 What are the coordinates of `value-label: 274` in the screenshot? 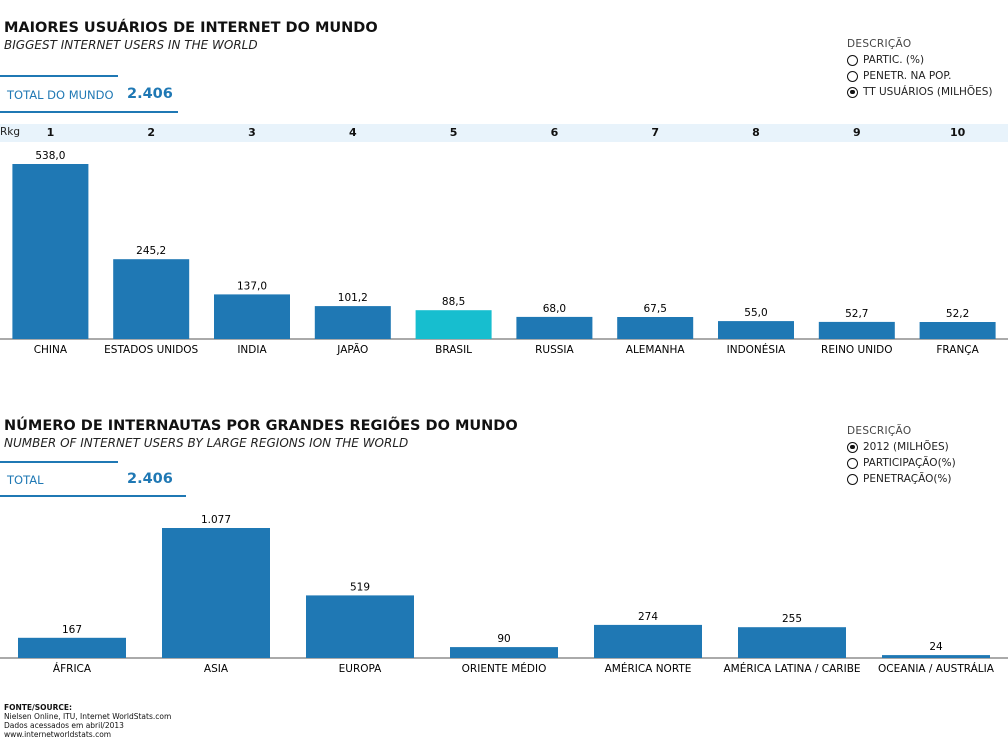 It's located at (648, 617).